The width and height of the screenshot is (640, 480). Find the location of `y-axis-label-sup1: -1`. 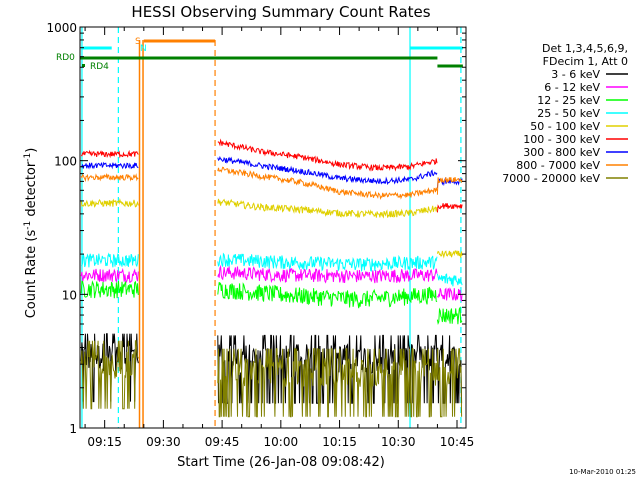

y-axis-label-sup1: -1 is located at coordinates (28, 225).